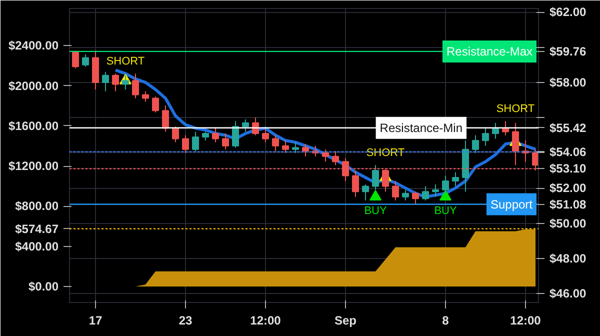  What do you see at coordinates (445, 210) in the screenshot?
I see `text: BUY` at bounding box center [445, 210].